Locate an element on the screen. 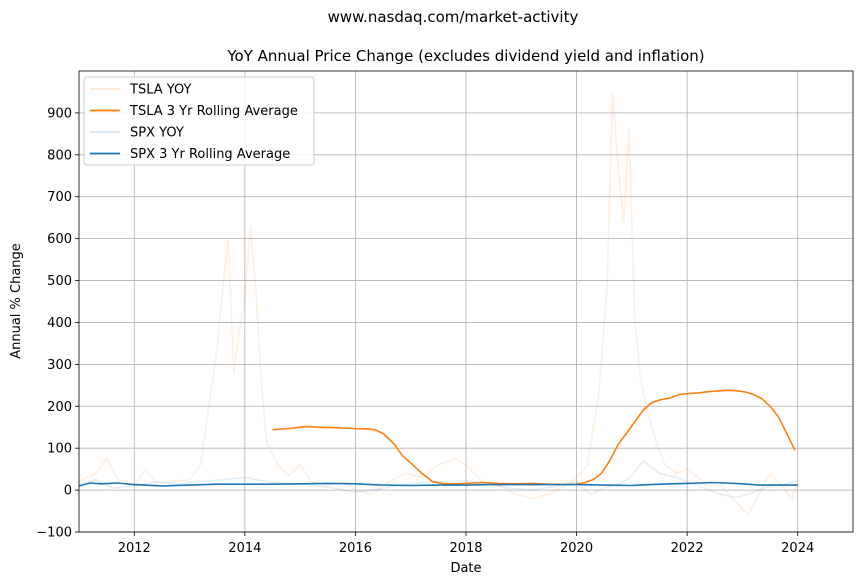 Image resolution: width=862 pixels, height=585 pixels. y-tick-label: 0 is located at coordinates (68, 491).